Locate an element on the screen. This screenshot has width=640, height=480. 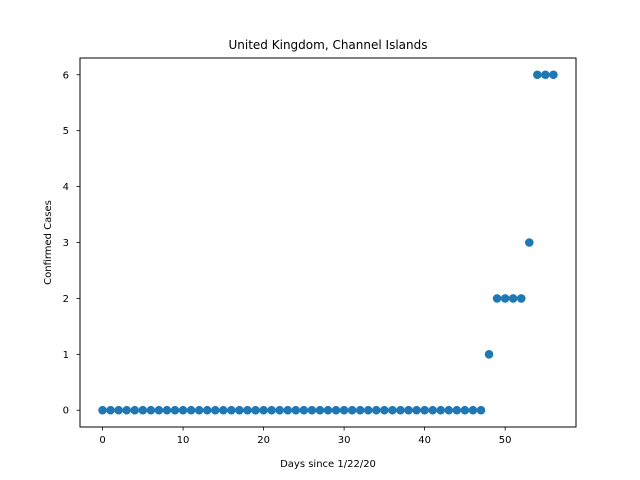
x-tick-label: 40 is located at coordinates (424, 440).